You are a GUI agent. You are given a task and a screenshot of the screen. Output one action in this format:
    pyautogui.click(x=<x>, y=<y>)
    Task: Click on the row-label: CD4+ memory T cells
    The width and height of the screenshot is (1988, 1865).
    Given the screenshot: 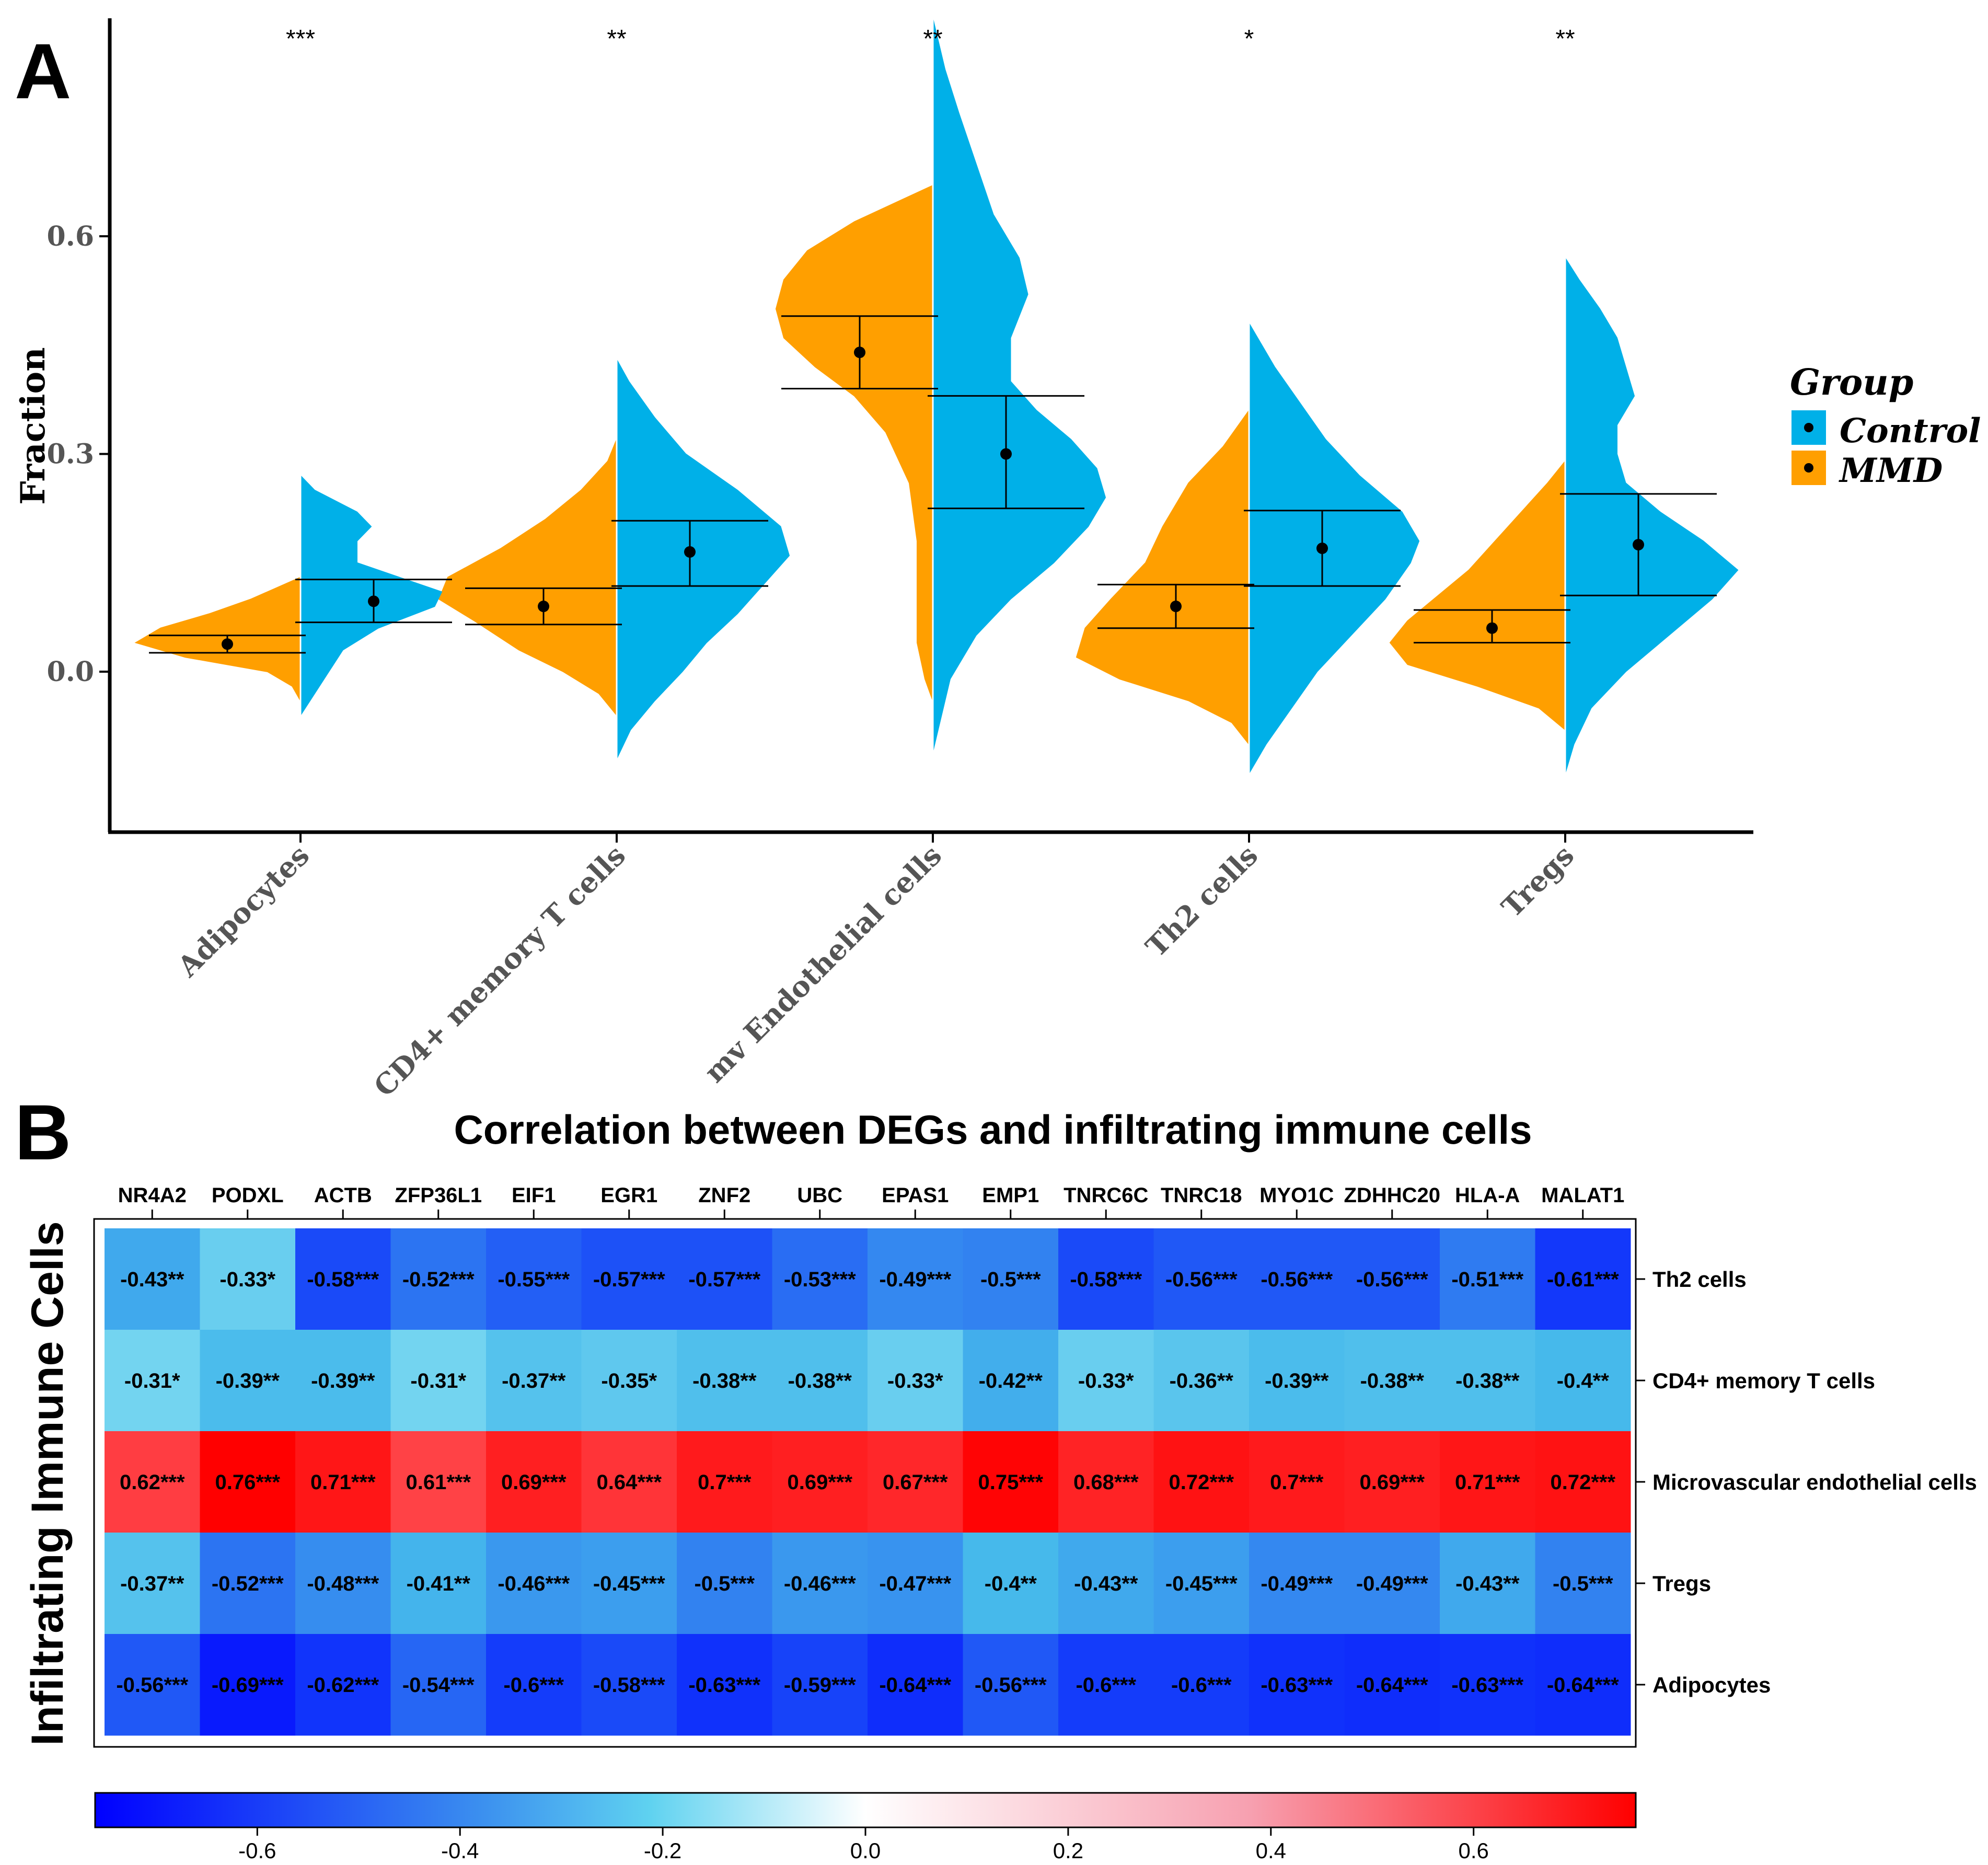 What is the action you would take?
    pyautogui.click(x=1763, y=1380)
    